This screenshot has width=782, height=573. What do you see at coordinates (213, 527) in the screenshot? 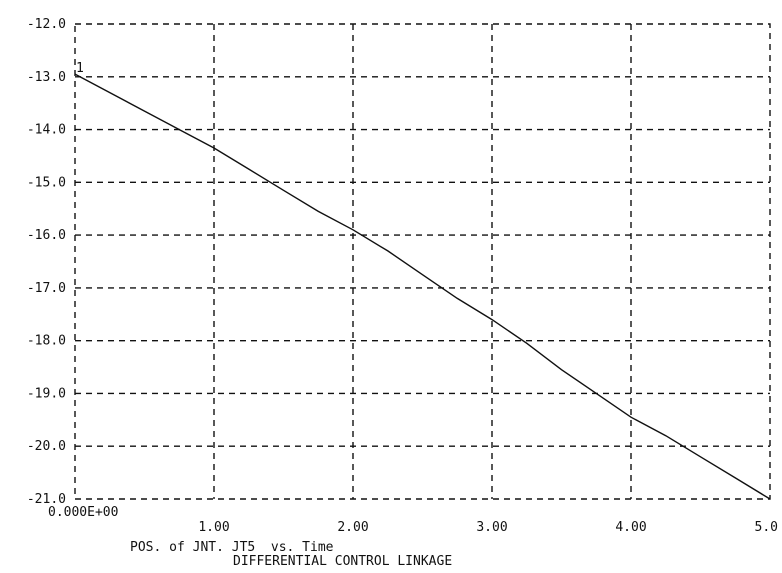
I see `x-tick-label: 1.00` at bounding box center [213, 527].